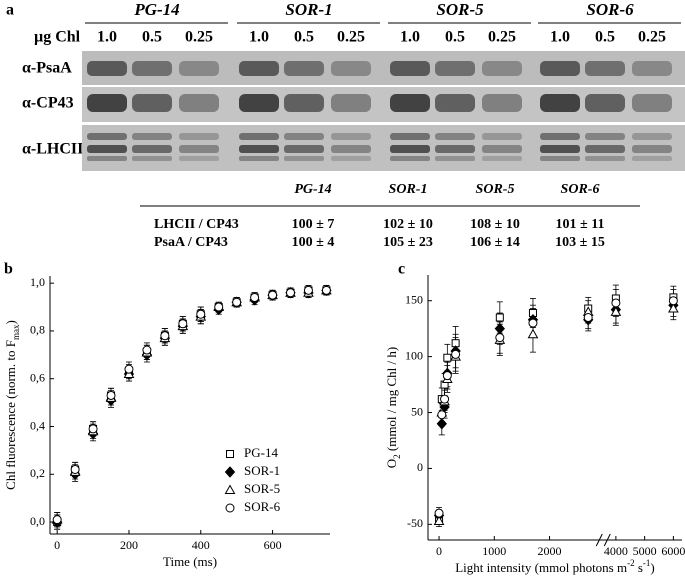  Describe the element at coordinates (580, 242) in the screenshot. I see `table-cell: 103 ± 15` at that location.